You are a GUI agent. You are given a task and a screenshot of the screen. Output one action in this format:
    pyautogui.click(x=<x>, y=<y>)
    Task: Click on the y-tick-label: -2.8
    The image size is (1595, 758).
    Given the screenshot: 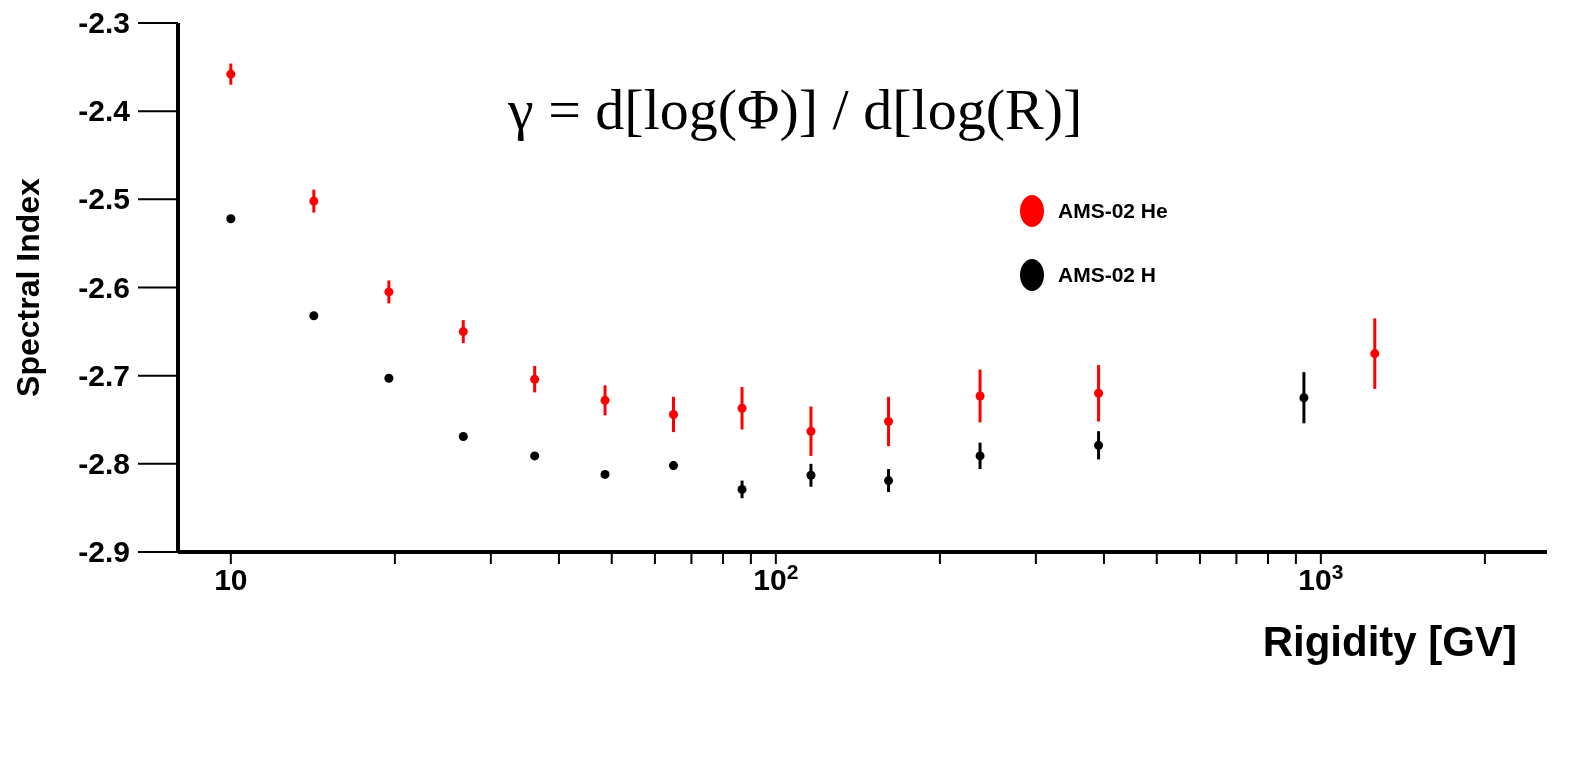 What is the action you would take?
    pyautogui.click(x=104, y=463)
    